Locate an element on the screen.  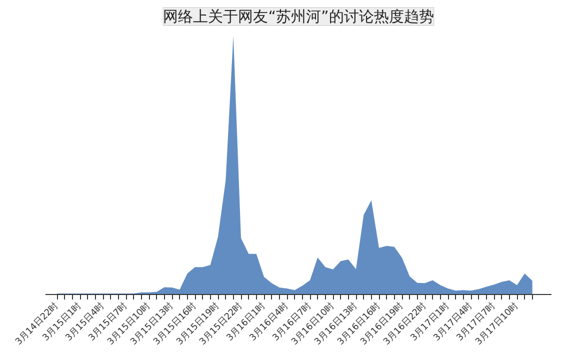
chart-title: 网络上关于网友“苏州河”的讨论热度趋势 is located at coordinates (298, 17).